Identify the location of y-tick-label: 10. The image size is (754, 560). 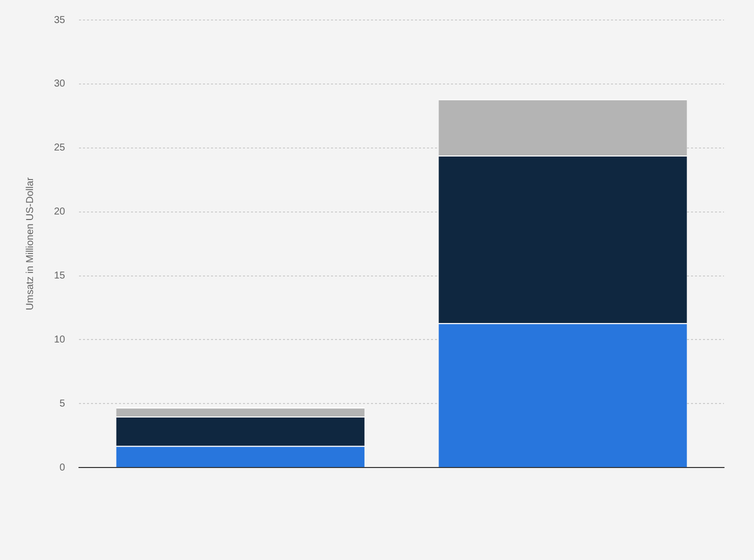
(60, 340).